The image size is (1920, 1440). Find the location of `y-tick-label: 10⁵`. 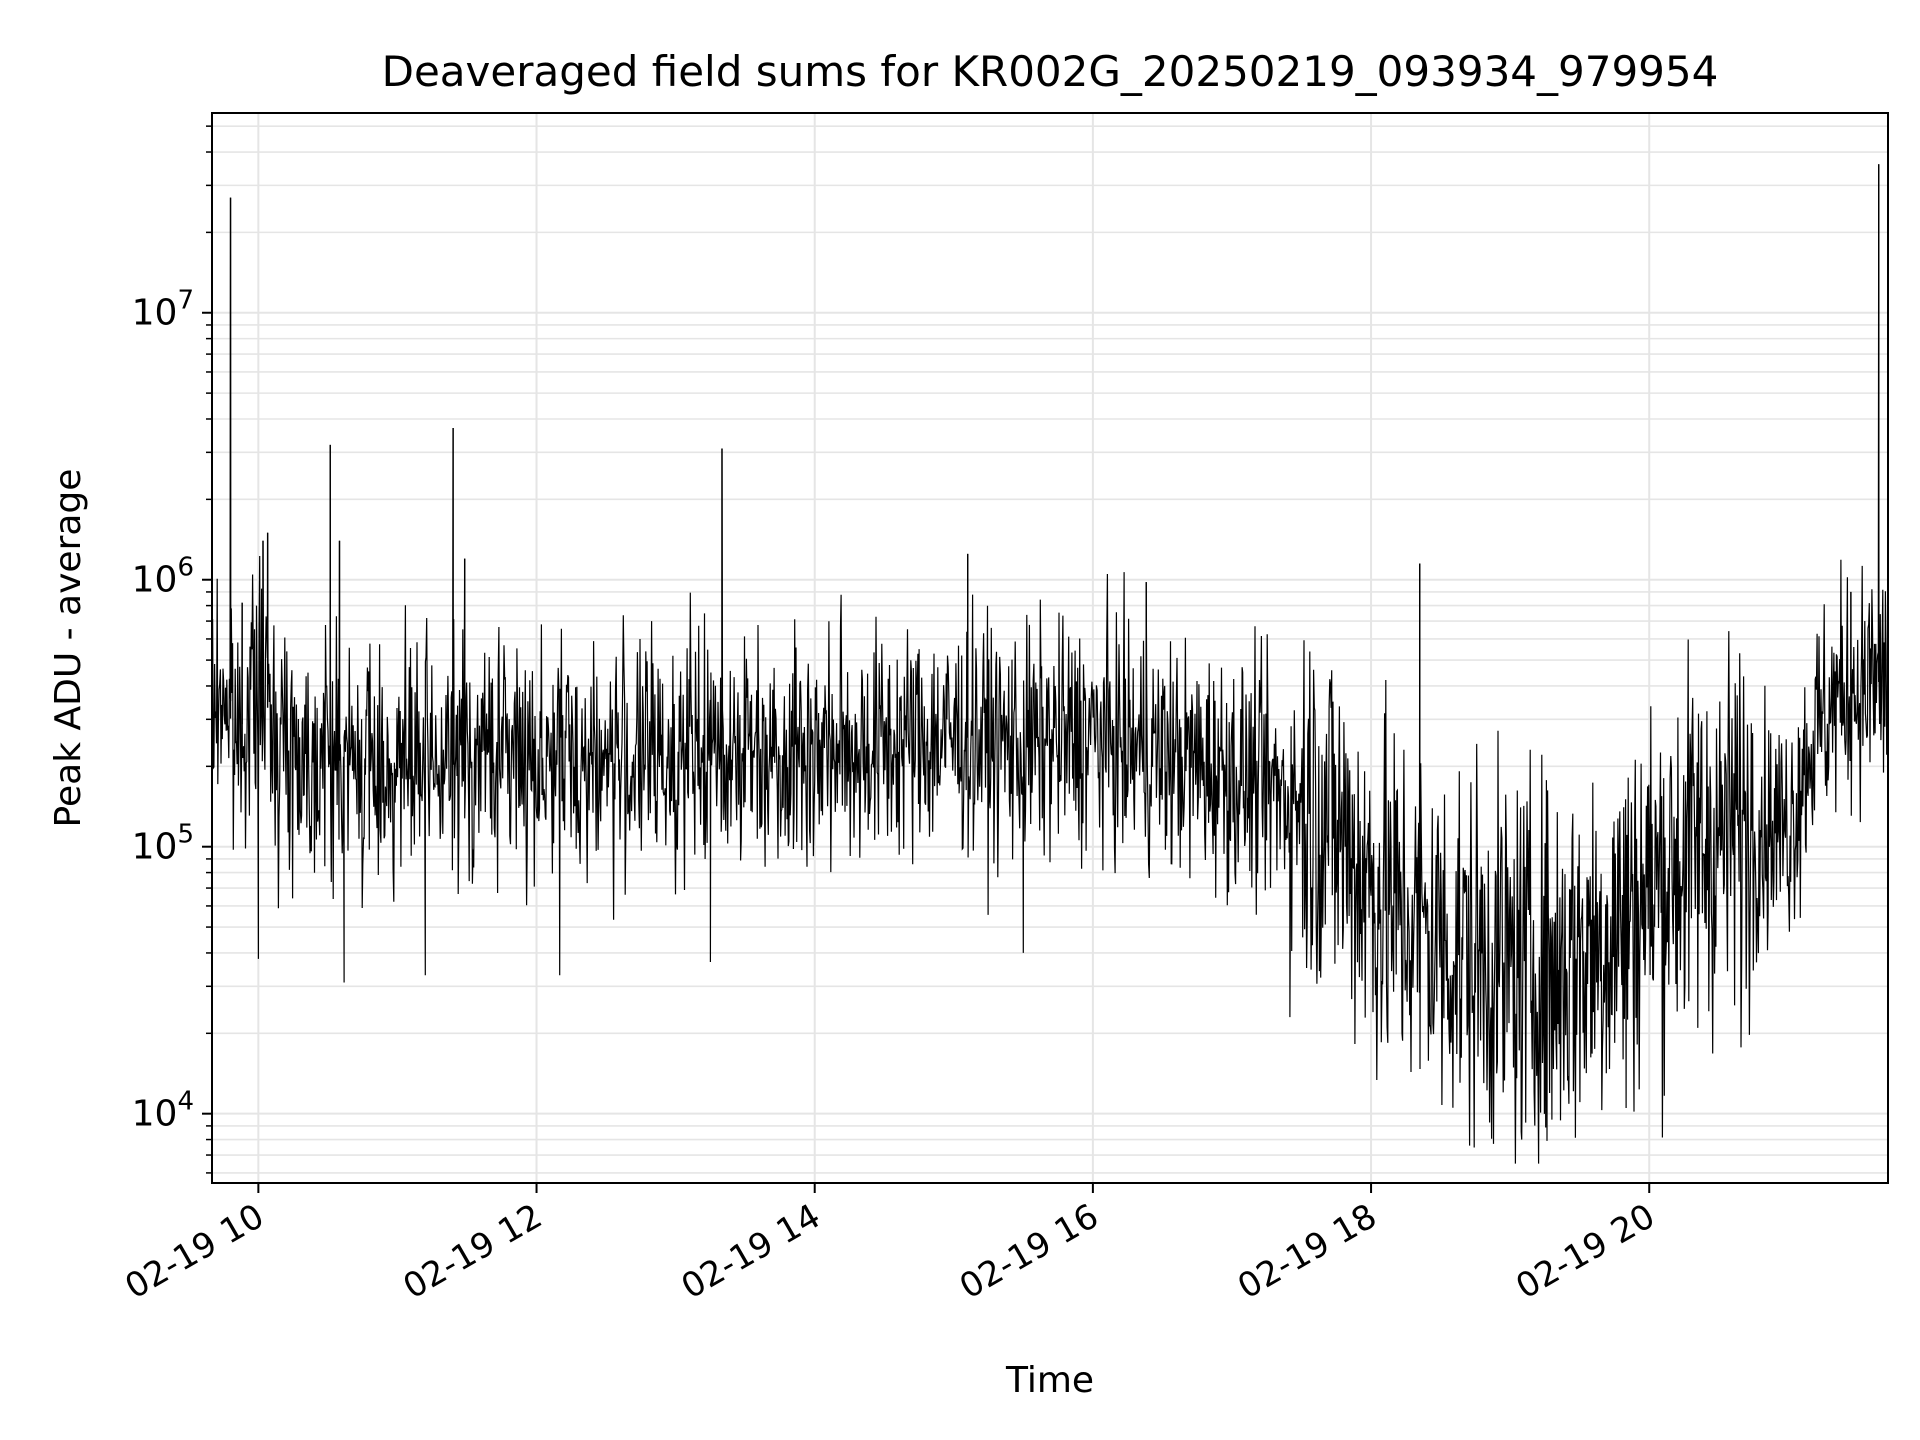

y-tick-label: 10⁵ is located at coordinates (163, 844).